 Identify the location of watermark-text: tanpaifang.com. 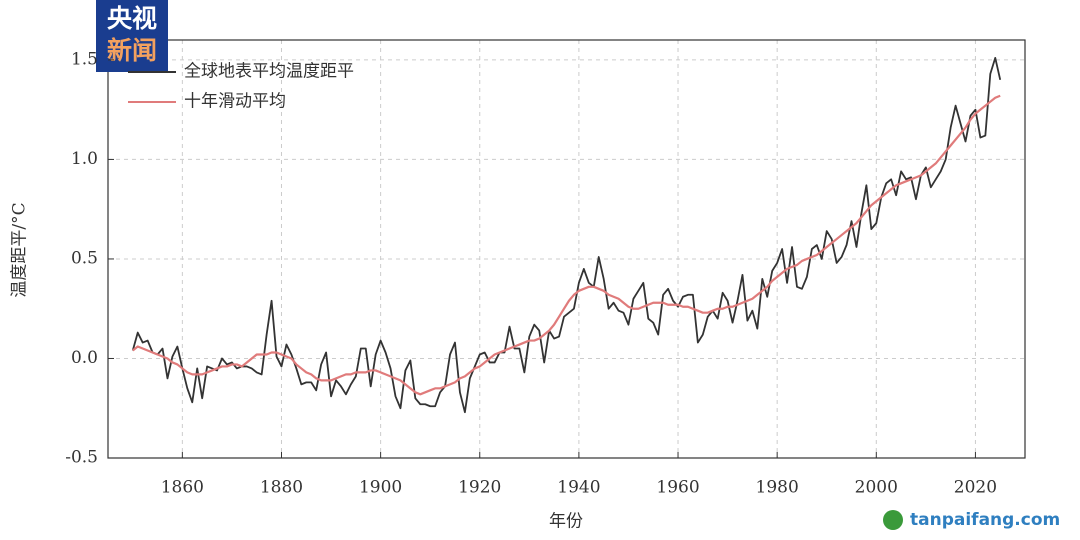
(985, 520).